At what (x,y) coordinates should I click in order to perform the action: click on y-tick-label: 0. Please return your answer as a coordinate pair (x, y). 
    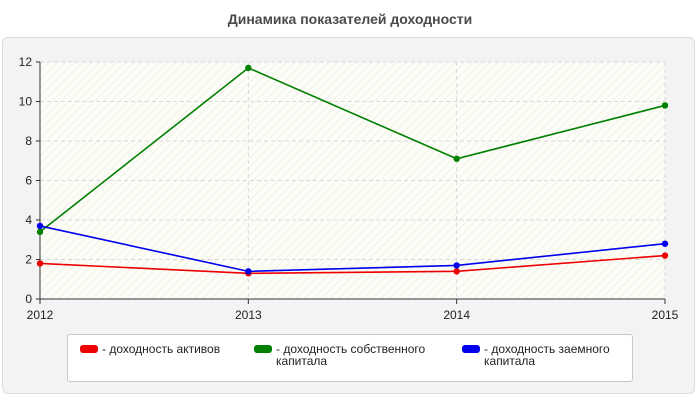
    Looking at the image, I should click on (28, 299).